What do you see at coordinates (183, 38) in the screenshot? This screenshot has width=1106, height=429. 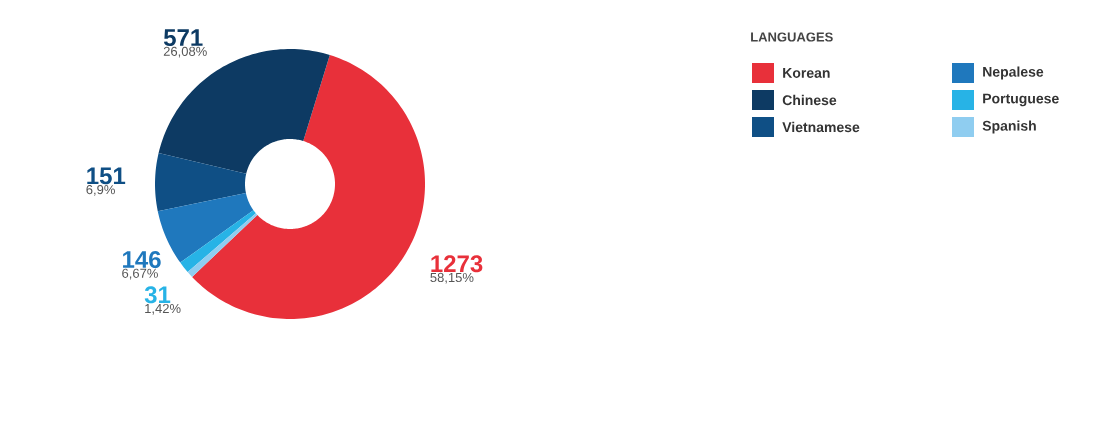 I see `data-label: 571` at bounding box center [183, 38].